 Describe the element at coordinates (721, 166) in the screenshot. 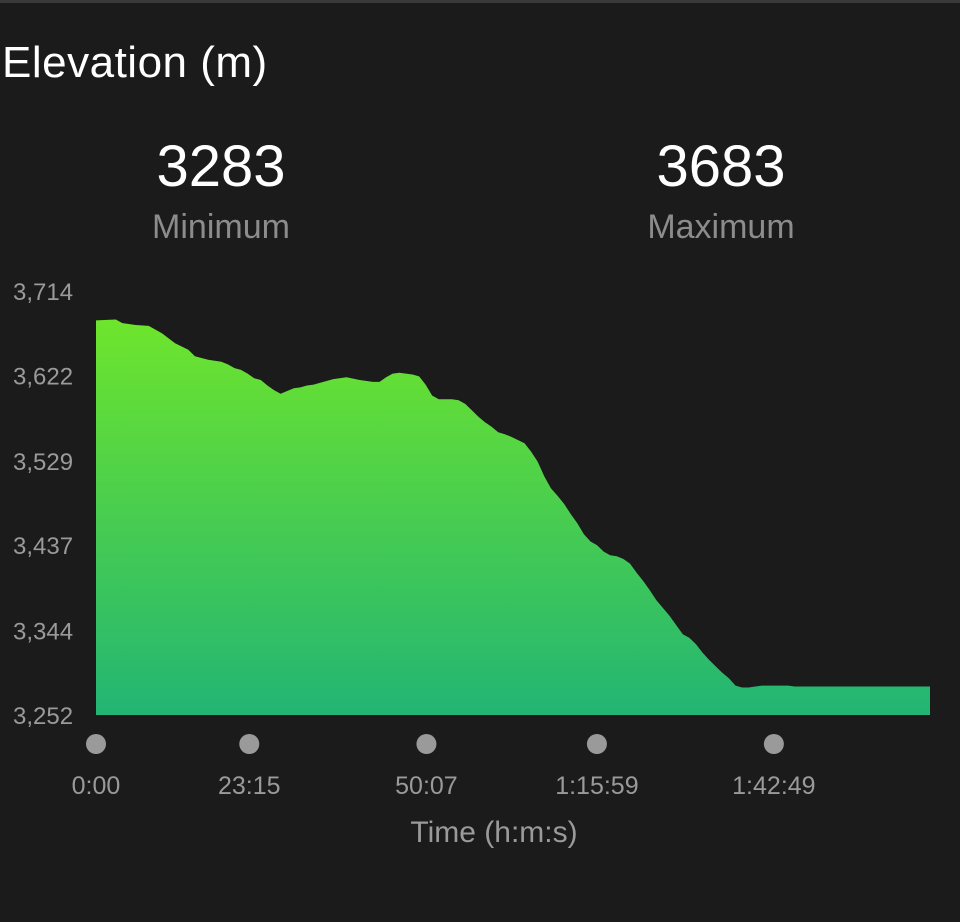

I see `maximum-value: 3683` at that location.